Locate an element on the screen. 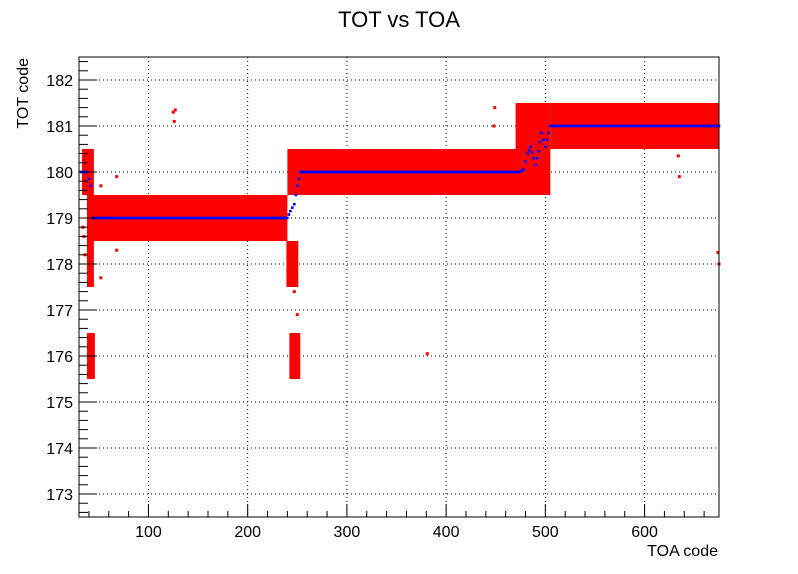  chart-title: TOT vs TOA is located at coordinates (399, 19).